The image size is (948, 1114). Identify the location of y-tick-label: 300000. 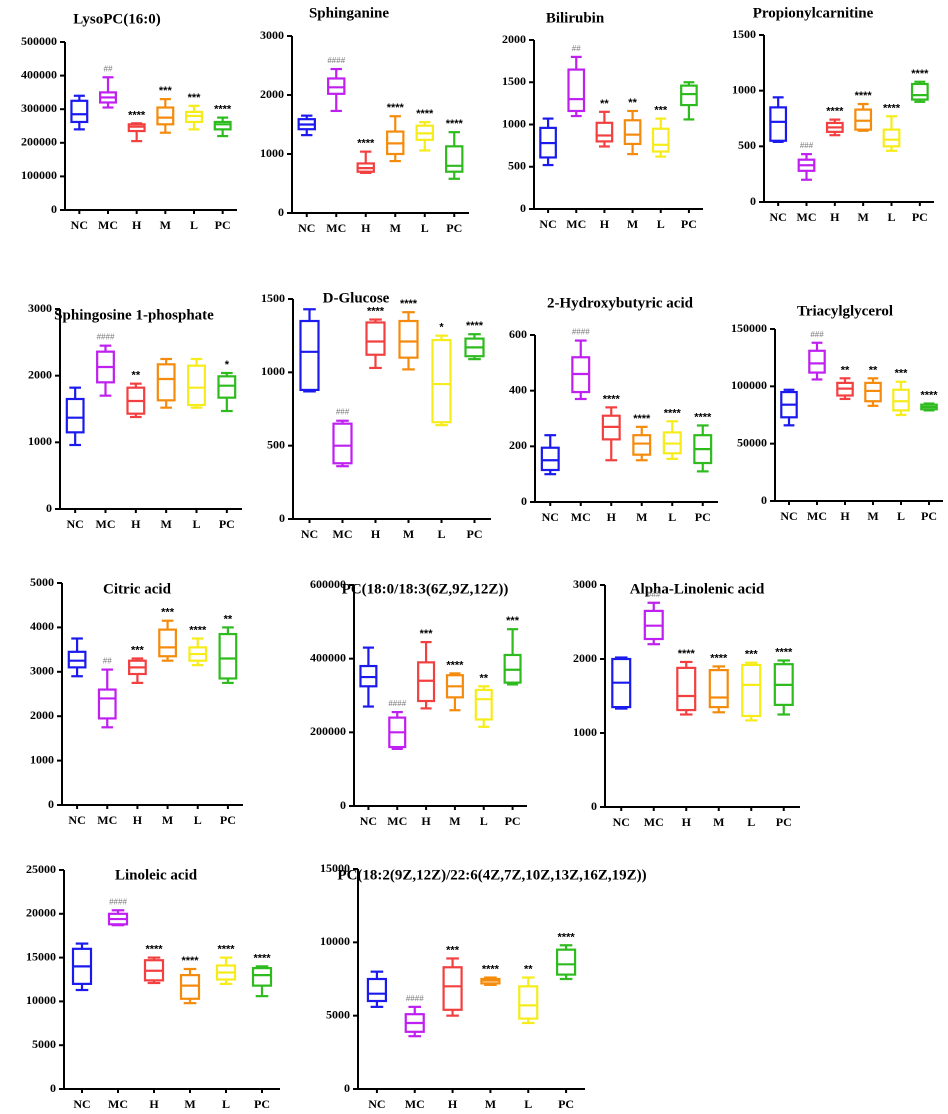
(39, 108).